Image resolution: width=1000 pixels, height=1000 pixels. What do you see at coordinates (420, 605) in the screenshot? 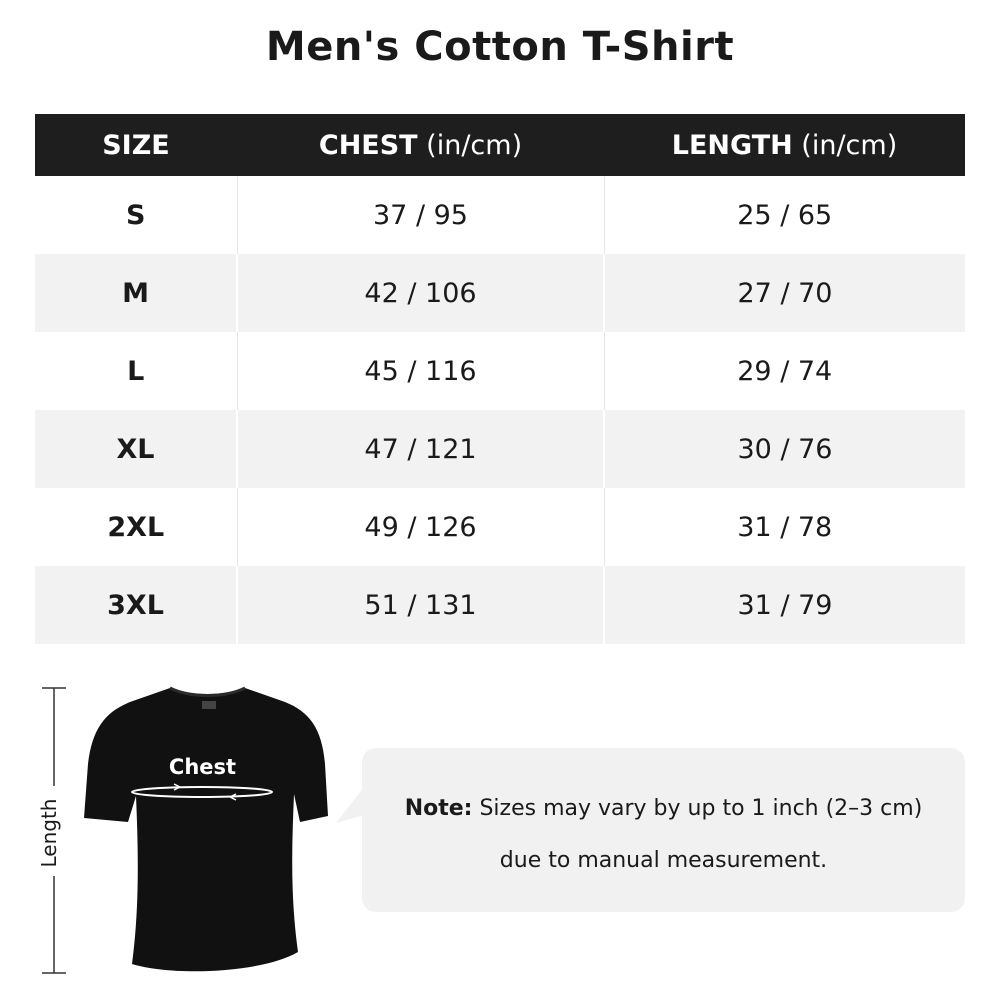
I see `chest-cell: 51 / 131` at bounding box center [420, 605].